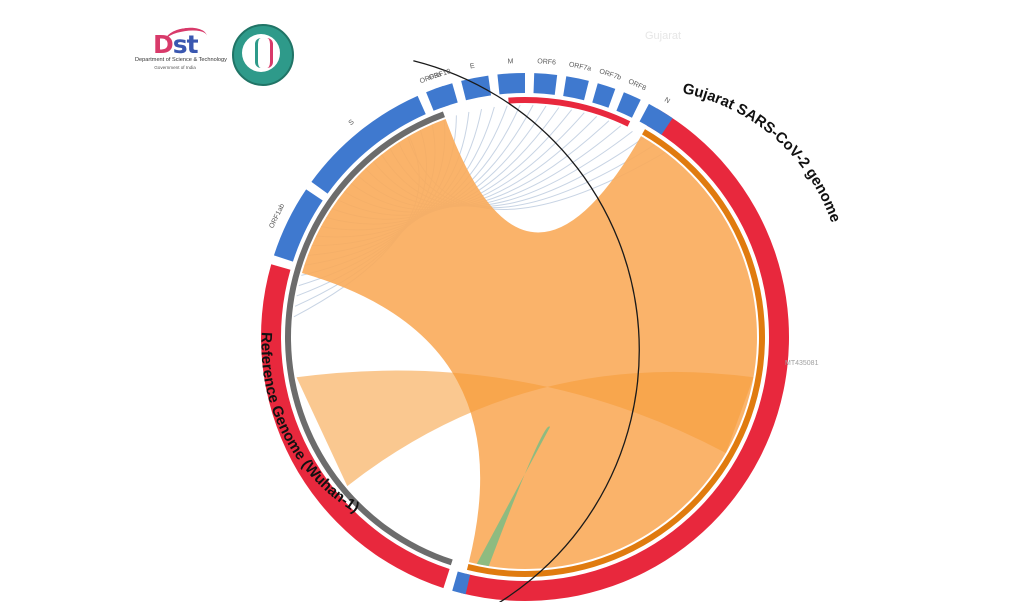  I want to click on gene-block-ORF7a, so click(576, 88).